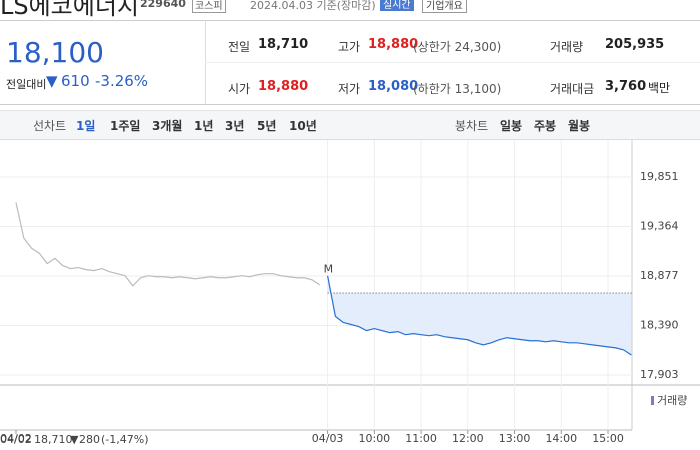  What do you see at coordinates (393, 86) in the screenshot?
I see `cell-value: 18,080` at bounding box center [393, 86].